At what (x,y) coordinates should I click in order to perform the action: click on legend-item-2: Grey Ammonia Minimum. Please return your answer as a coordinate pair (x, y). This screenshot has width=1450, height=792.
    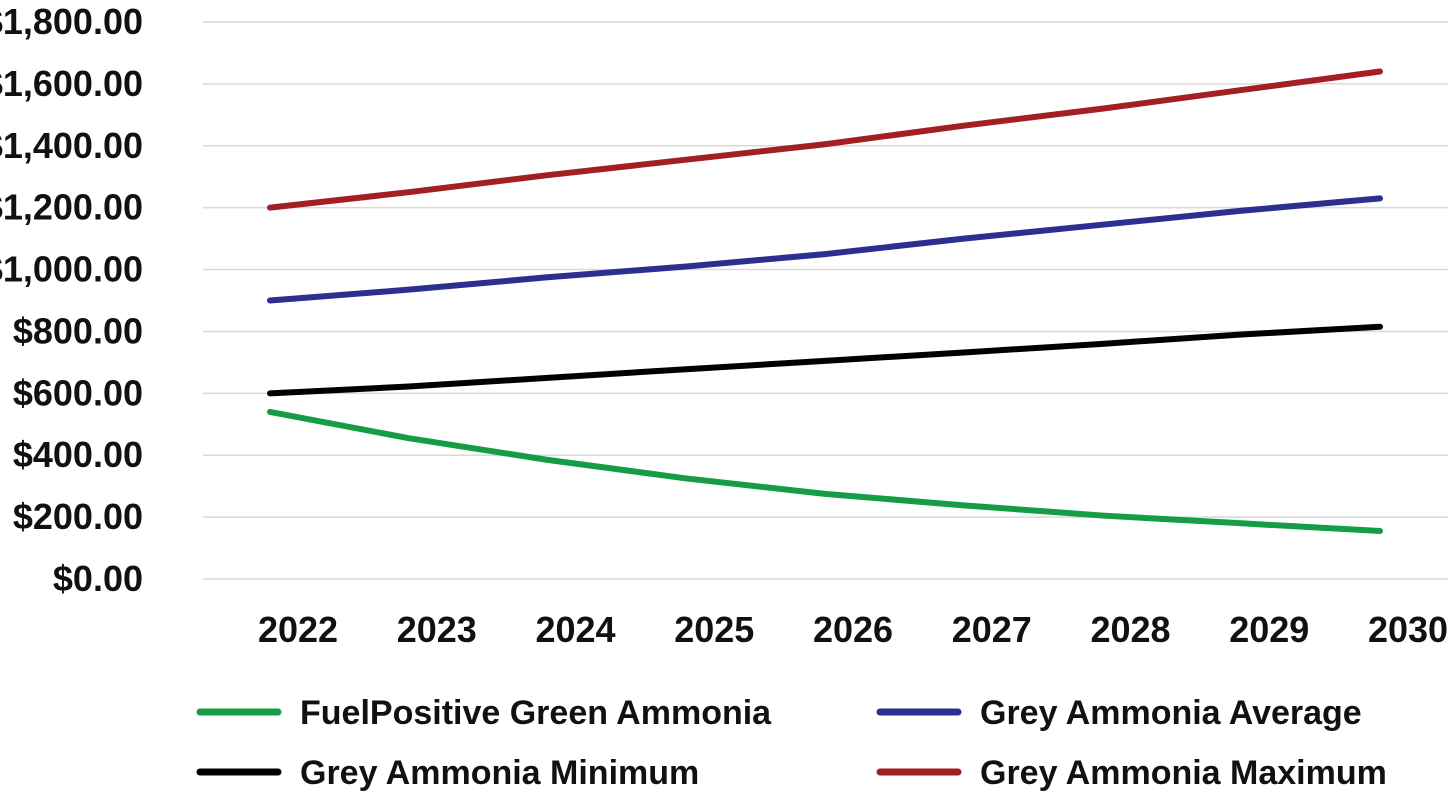
    Looking at the image, I should click on (447, 773).